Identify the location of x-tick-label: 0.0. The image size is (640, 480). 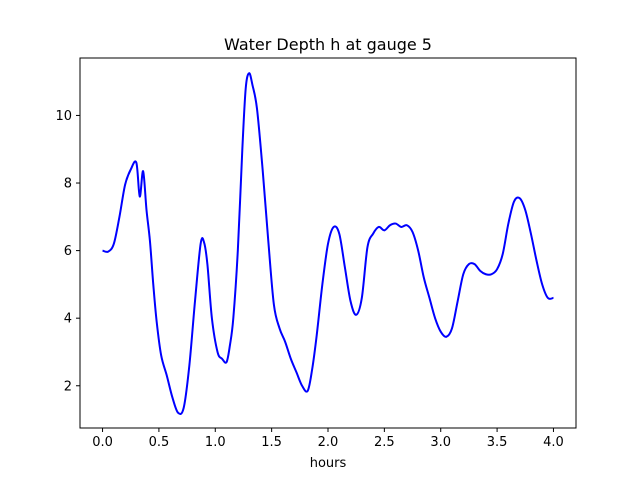
(102, 442).